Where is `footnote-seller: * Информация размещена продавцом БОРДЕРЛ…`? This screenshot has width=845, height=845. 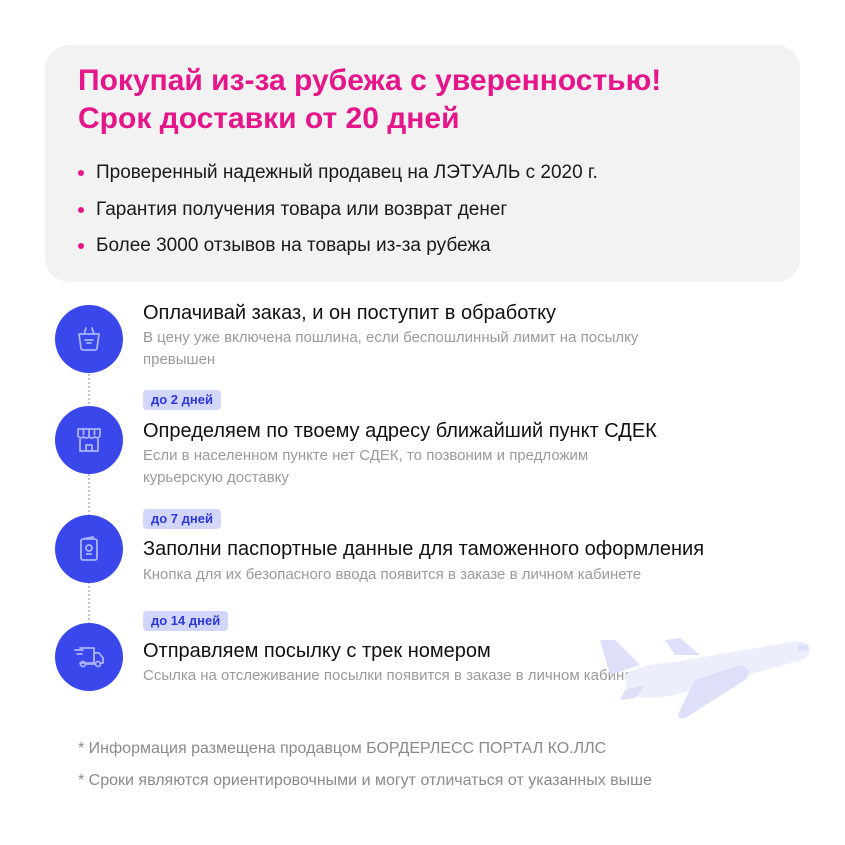 footnote-seller: * Информация размещена продавцом БОРДЕРЛ… is located at coordinates (342, 748).